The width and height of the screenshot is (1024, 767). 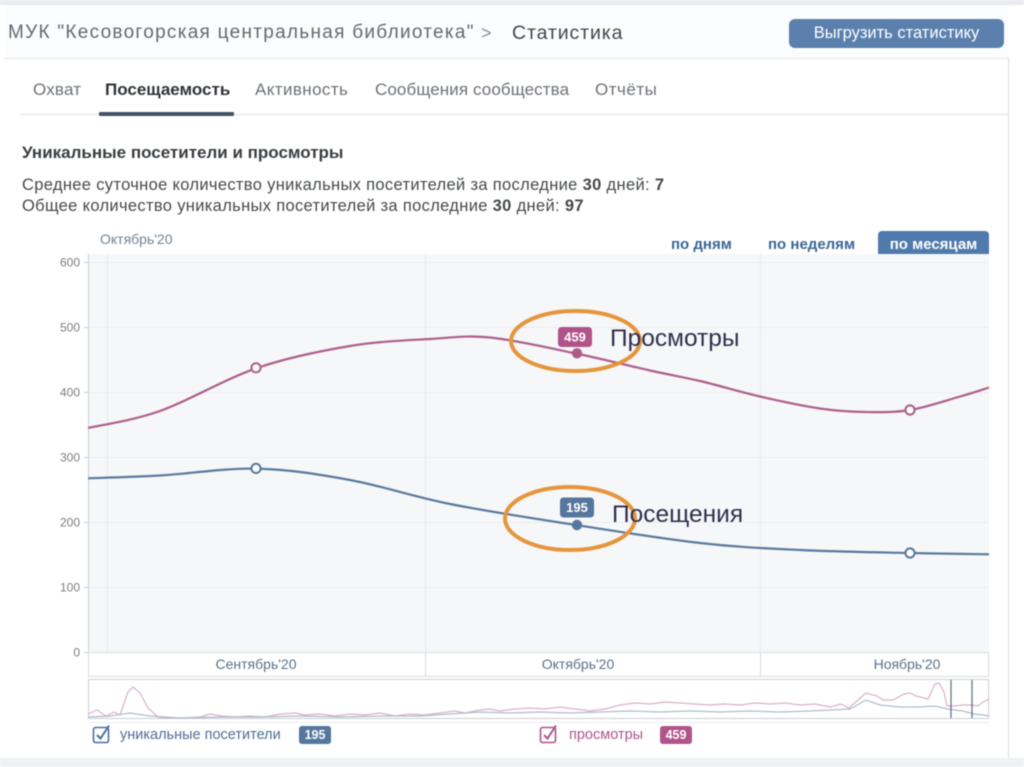 I want to click on svg-text: 100, so click(x=70, y=588).